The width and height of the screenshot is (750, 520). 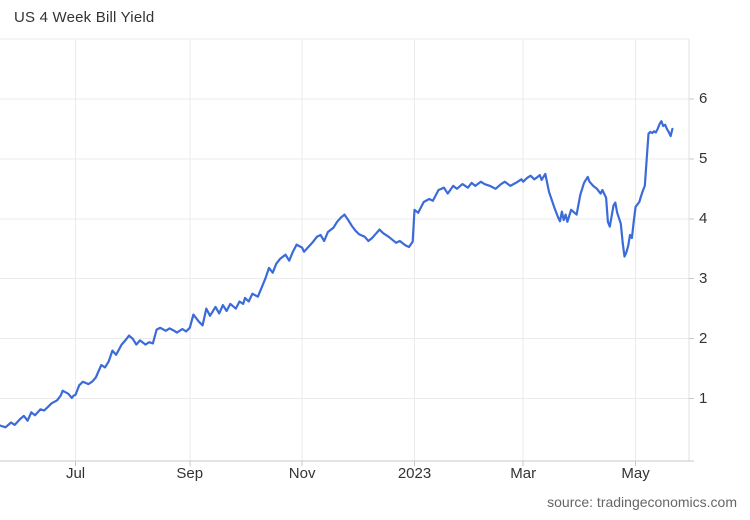 What do you see at coordinates (414, 473) in the screenshot?
I see `x-axis-tick-label: 2023` at bounding box center [414, 473].